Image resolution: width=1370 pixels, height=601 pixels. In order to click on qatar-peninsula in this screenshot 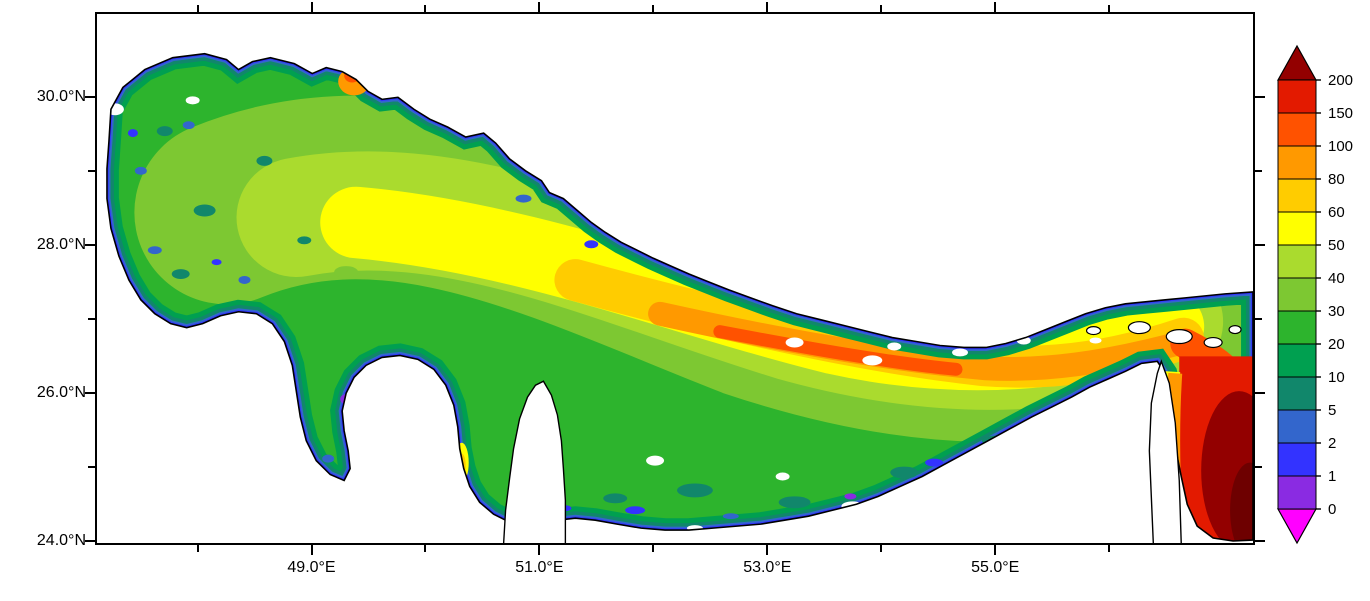, I will do `click(534, 461)`.